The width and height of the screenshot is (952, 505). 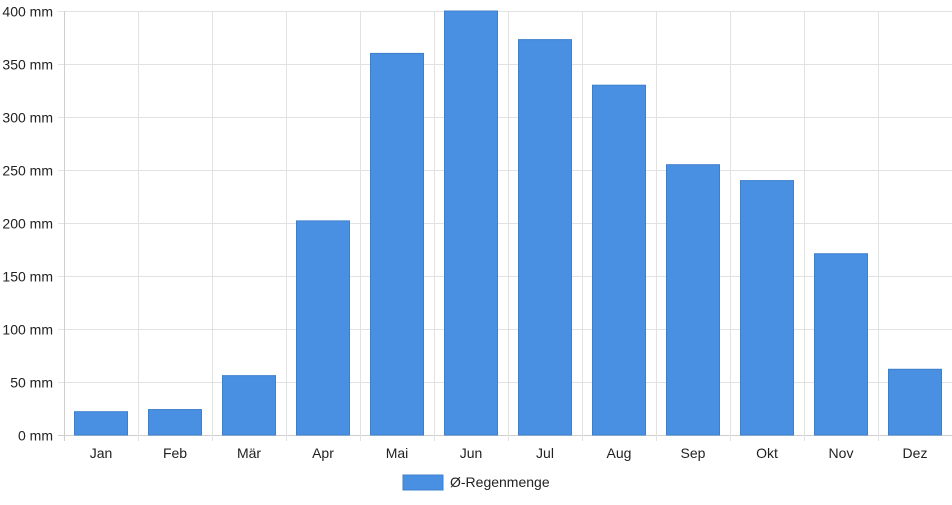 What do you see at coordinates (397, 244) in the screenshot?
I see `bar-mai` at bounding box center [397, 244].